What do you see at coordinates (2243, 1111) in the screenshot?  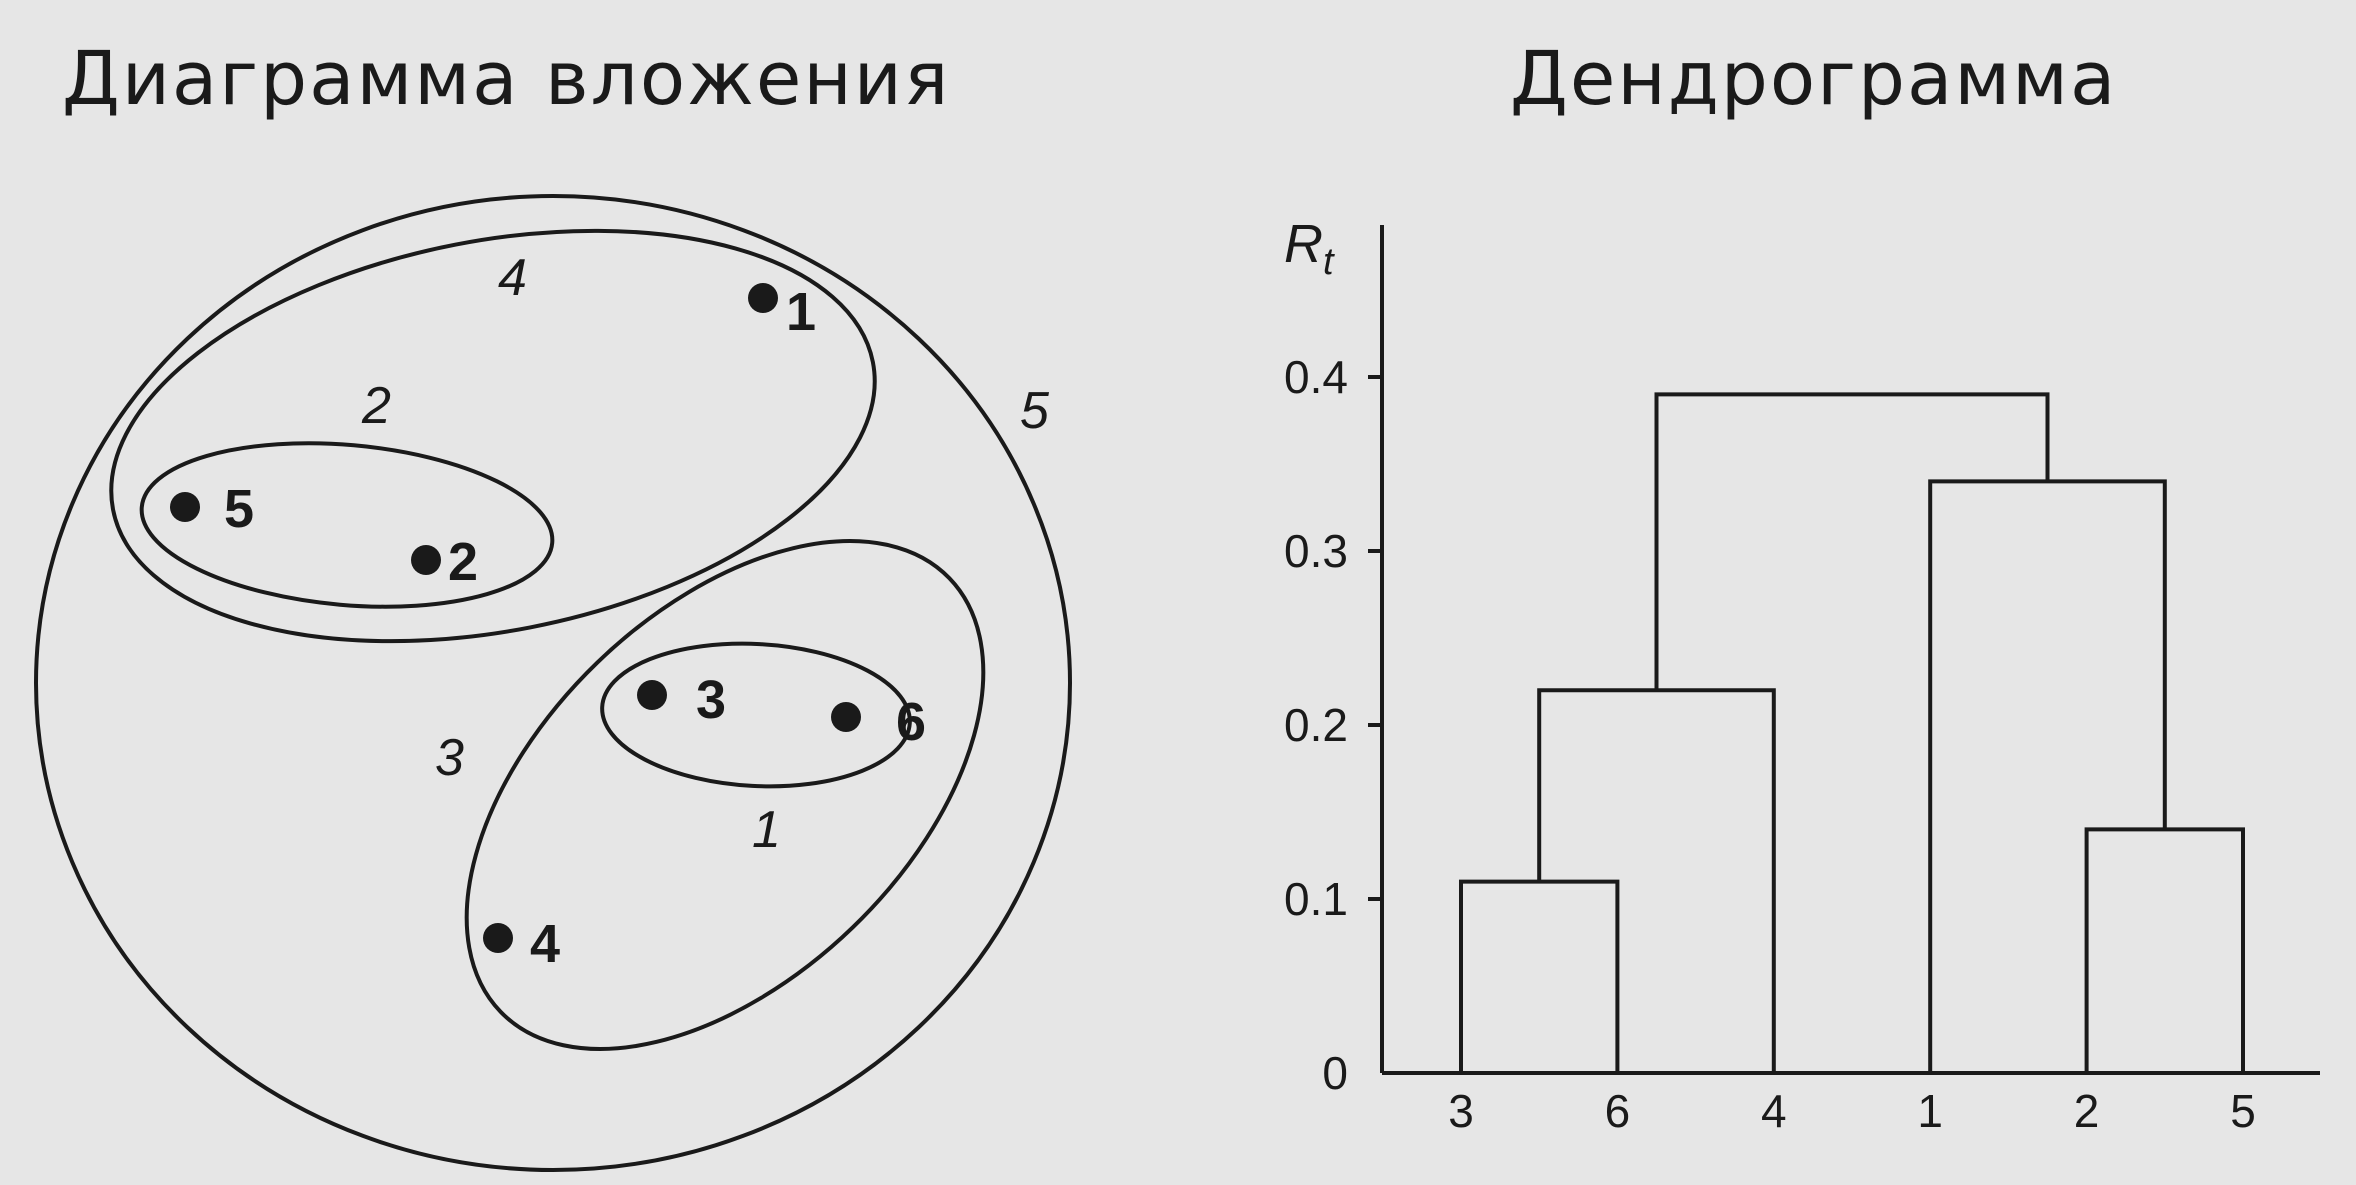 I see `leaf-label: 5` at bounding box center [2243, 1111].